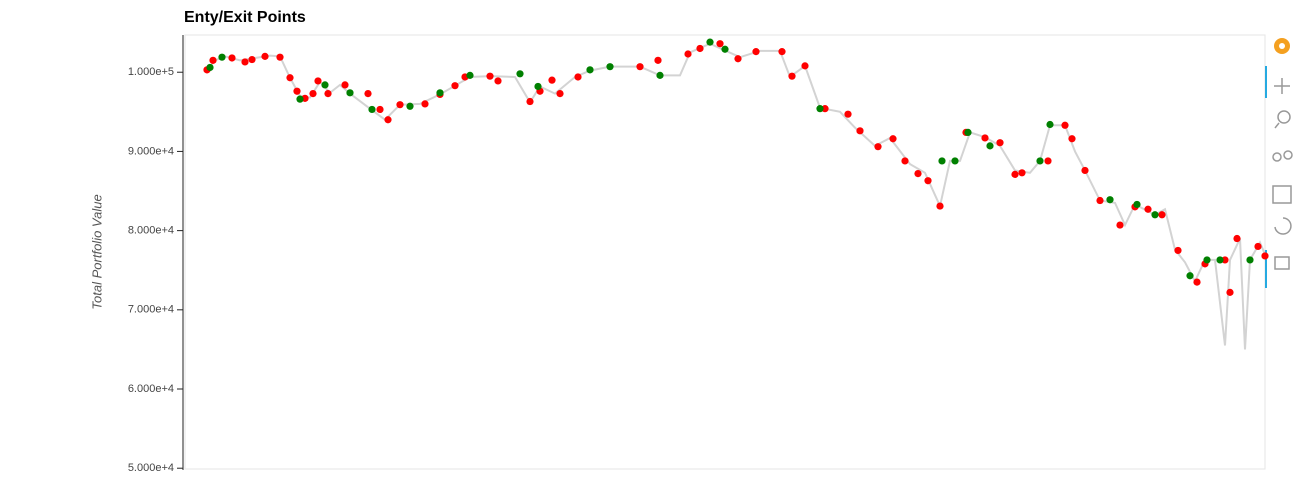  What do you see at coordinates (1282, 263) in the screenshot?
I see `hover-tool` at bounding box center [1282, 263].